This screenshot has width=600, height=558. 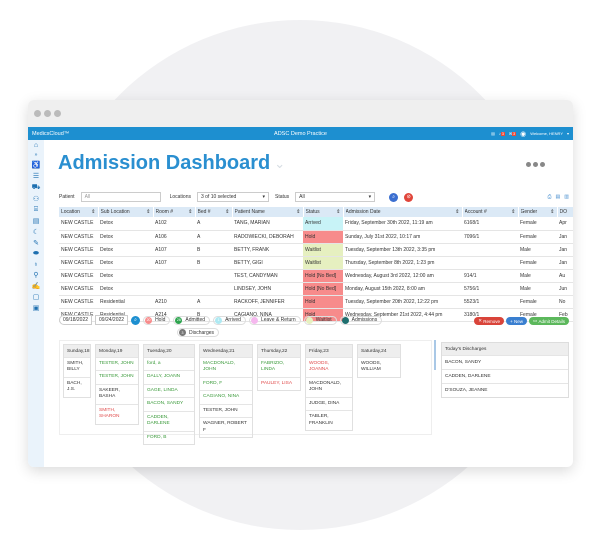 What do you see at coordinates (549, 197) in the screenshot?
I see `export-icon: ⎙` at bounding box center [549, 197].